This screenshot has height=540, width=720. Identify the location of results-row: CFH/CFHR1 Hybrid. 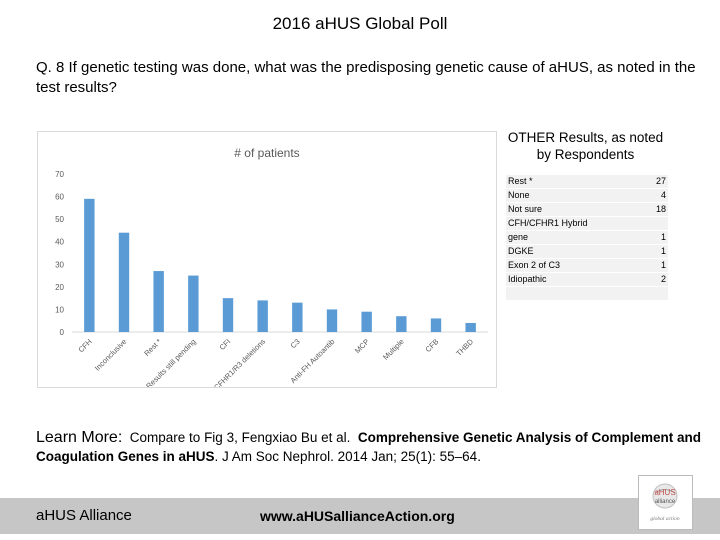
(587, 223).